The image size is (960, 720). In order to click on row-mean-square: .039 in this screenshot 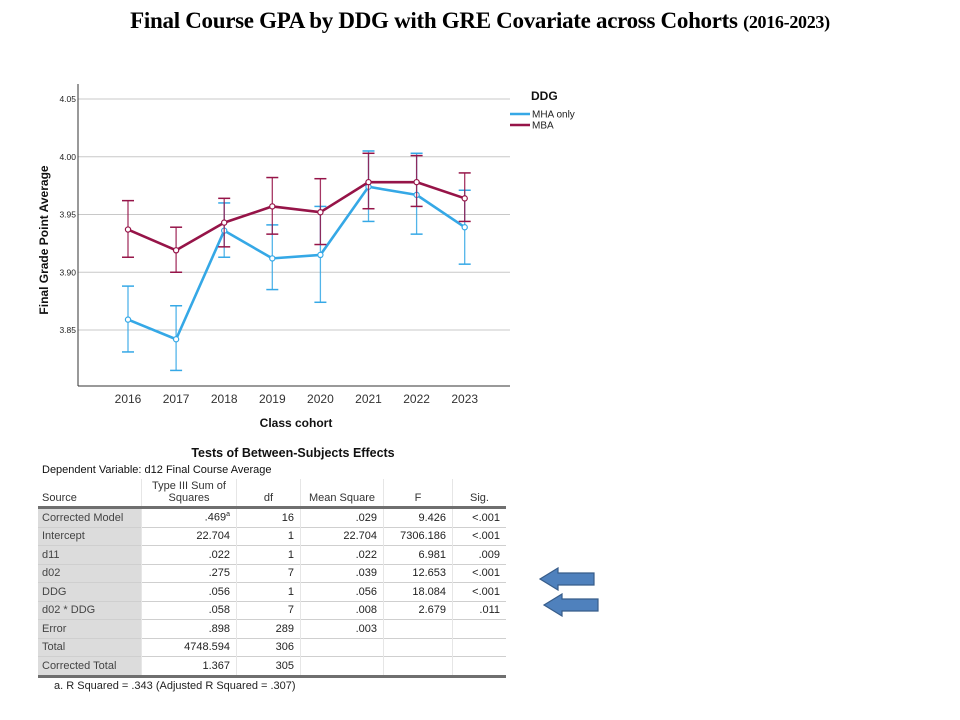, I will do `click(342, 573)`.